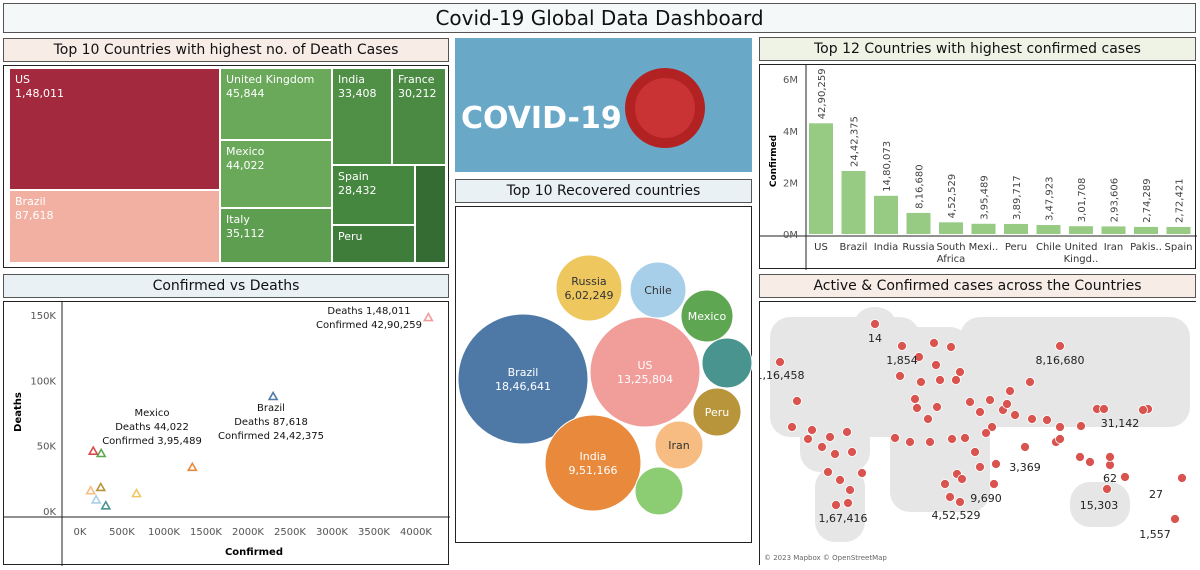 The height and width of the screenshot is (570, 1200). What do you see at coordinates (276, 104) in the screenshot?
I see `treemap-cell: United Kingdom 45,844` at bounding box center [276, 104].